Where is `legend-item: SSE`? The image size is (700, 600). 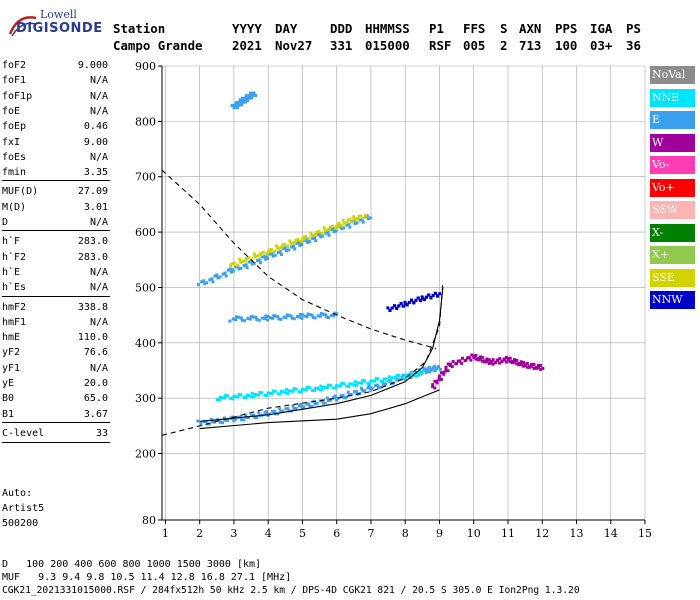
legend-item: SSE is located at coordinates (672, 277).